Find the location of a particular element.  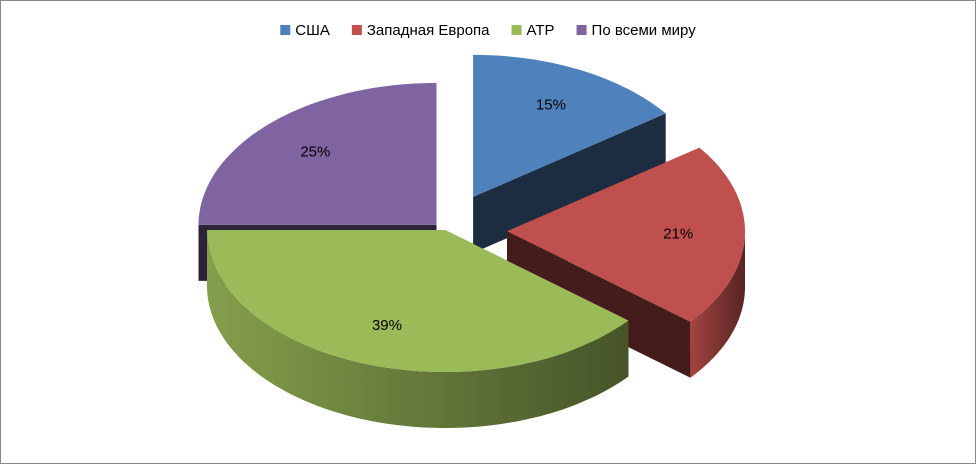

data-label: 39% is located at coordinates (387, 325).